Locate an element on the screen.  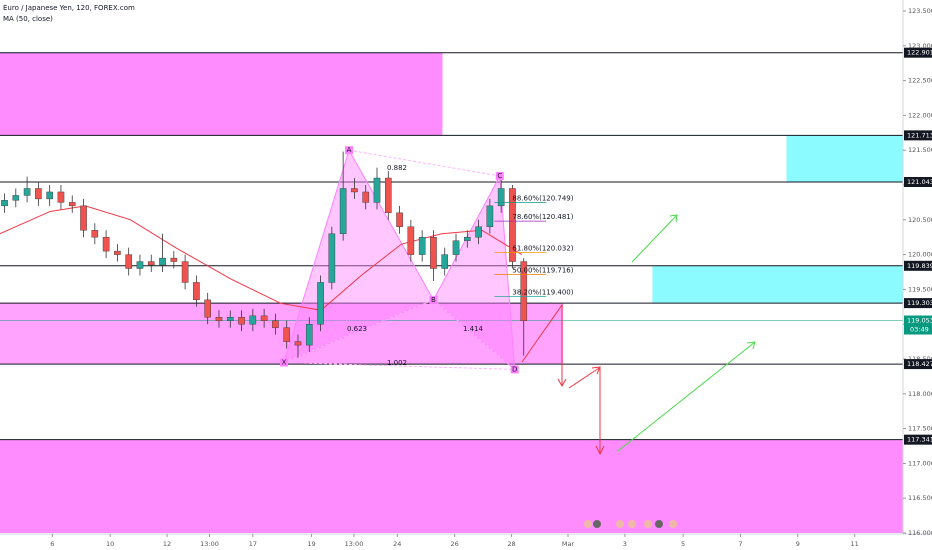
pattern-ratio: 0.882 is located at coordinates (397, 168).